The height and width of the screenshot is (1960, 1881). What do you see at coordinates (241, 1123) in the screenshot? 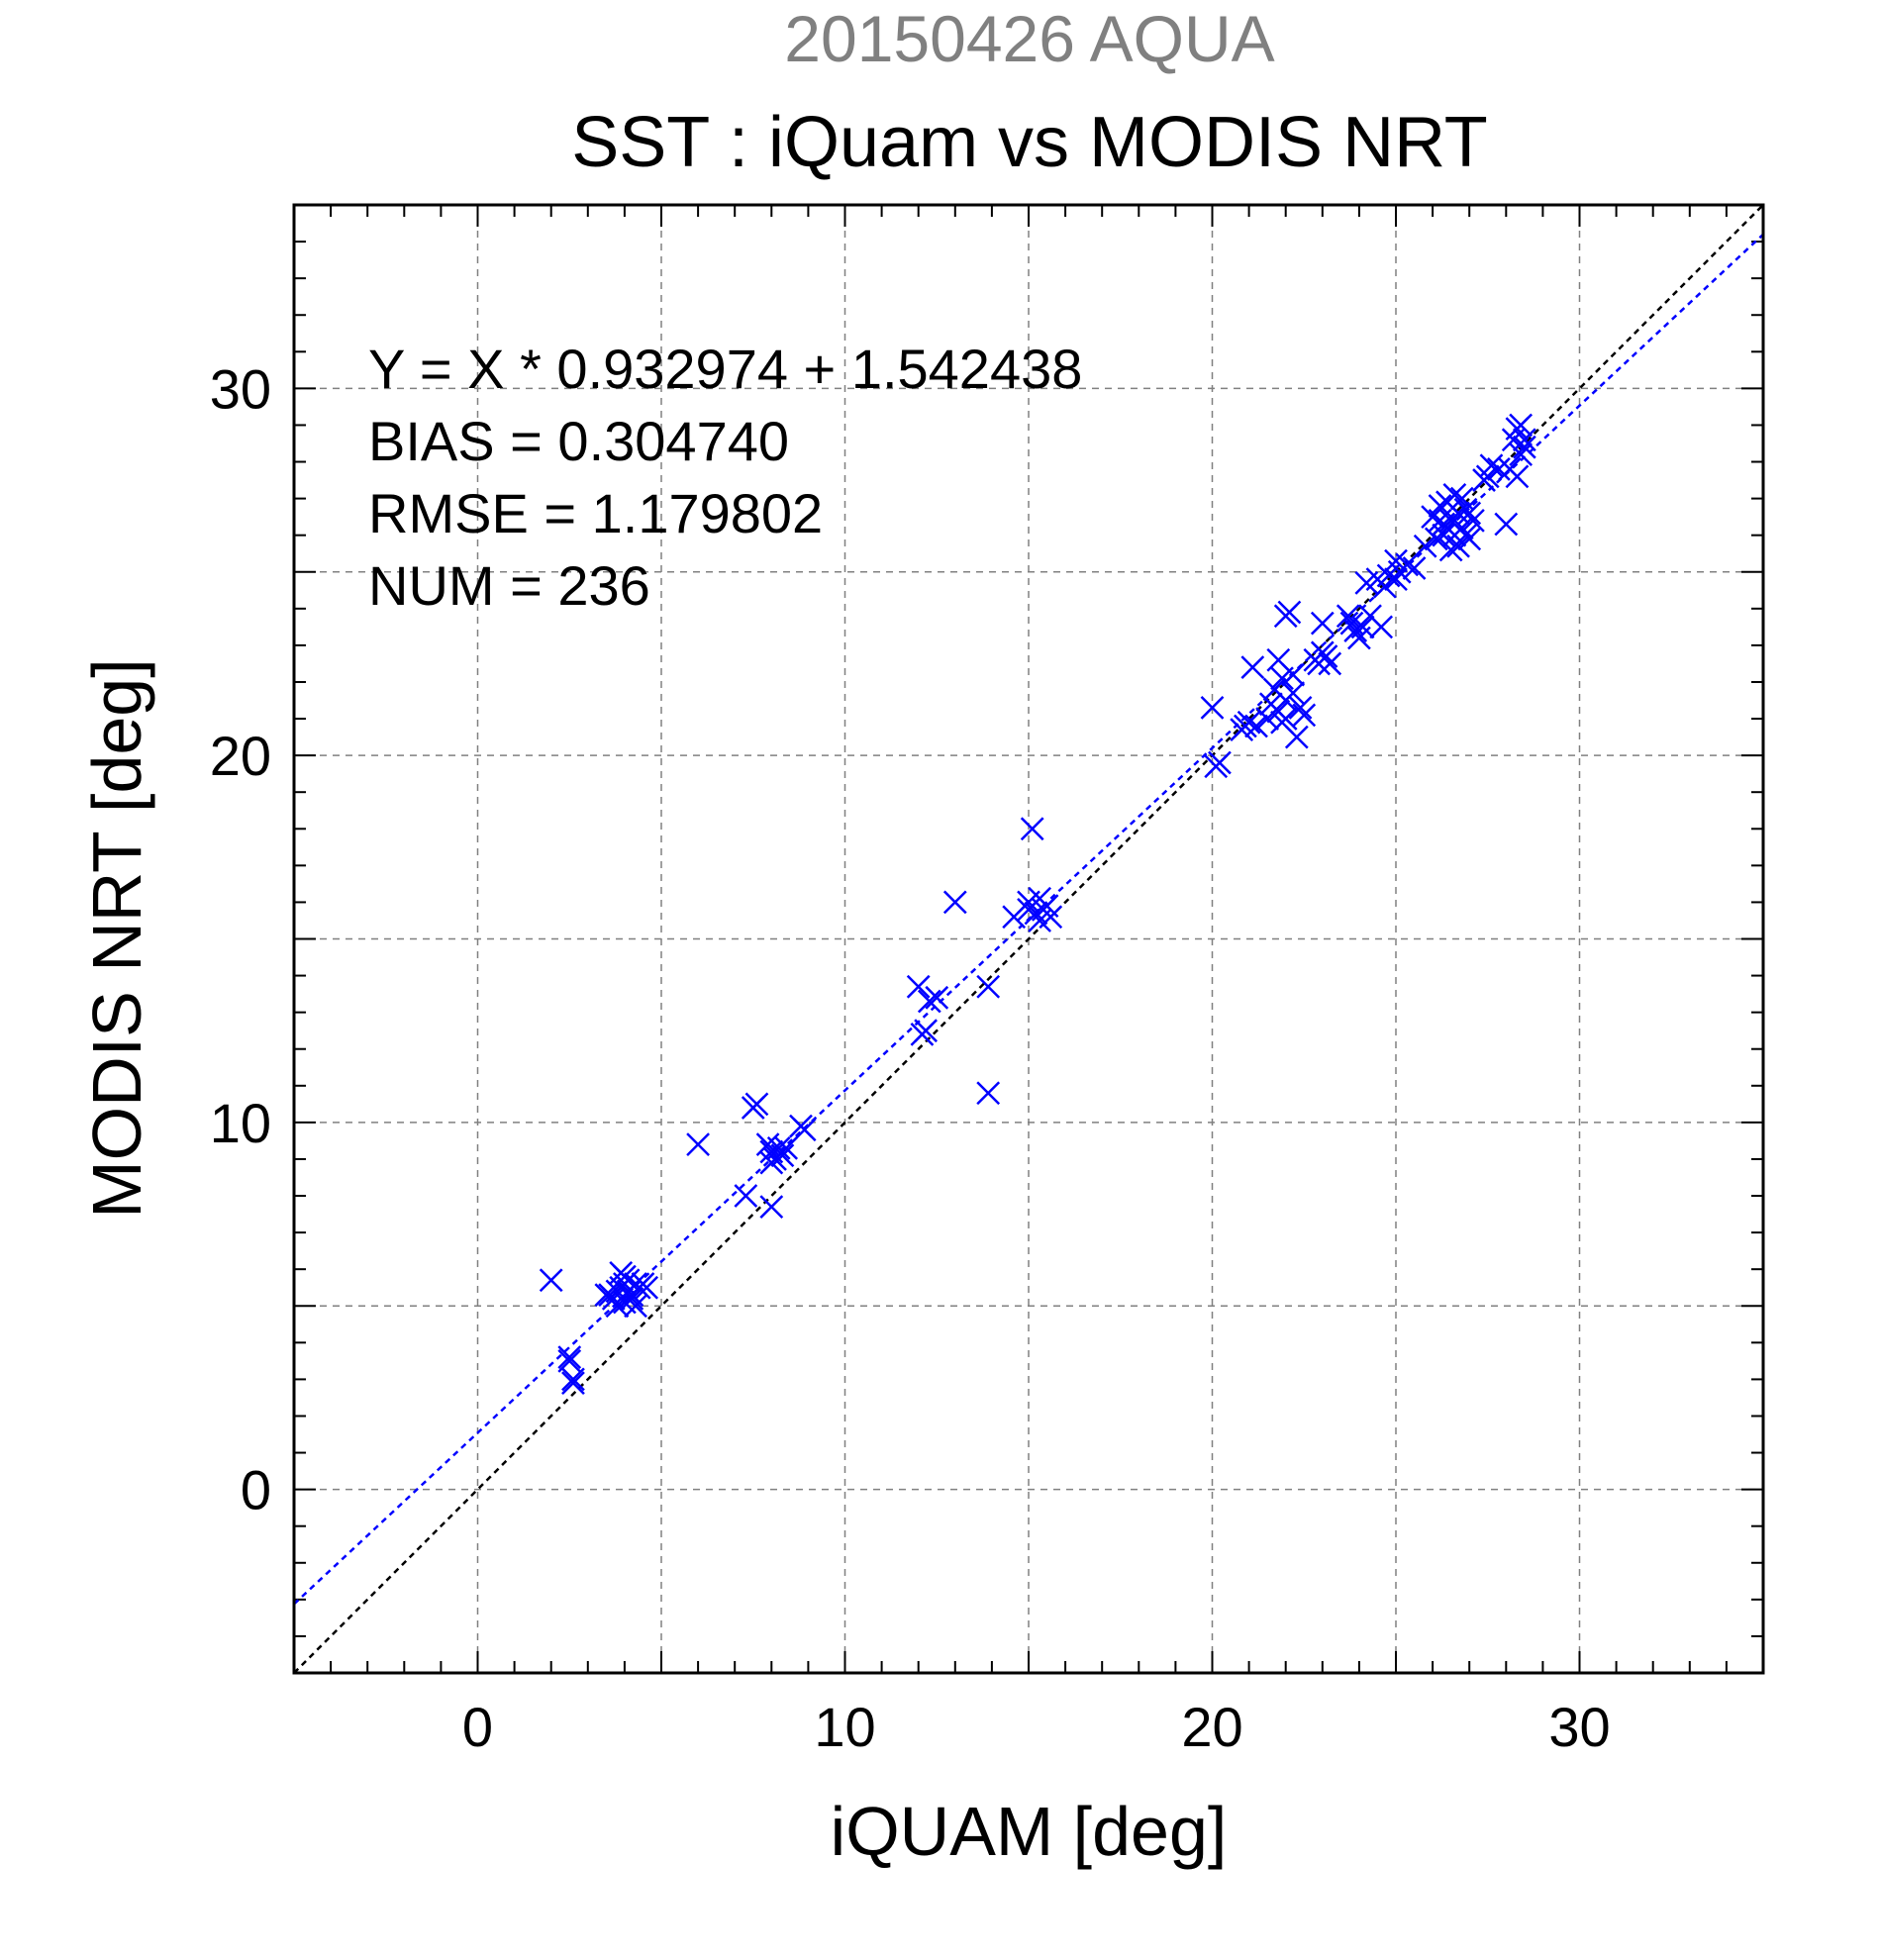
I see `y-tick-label: 10` at bounding box center [241, 1123].